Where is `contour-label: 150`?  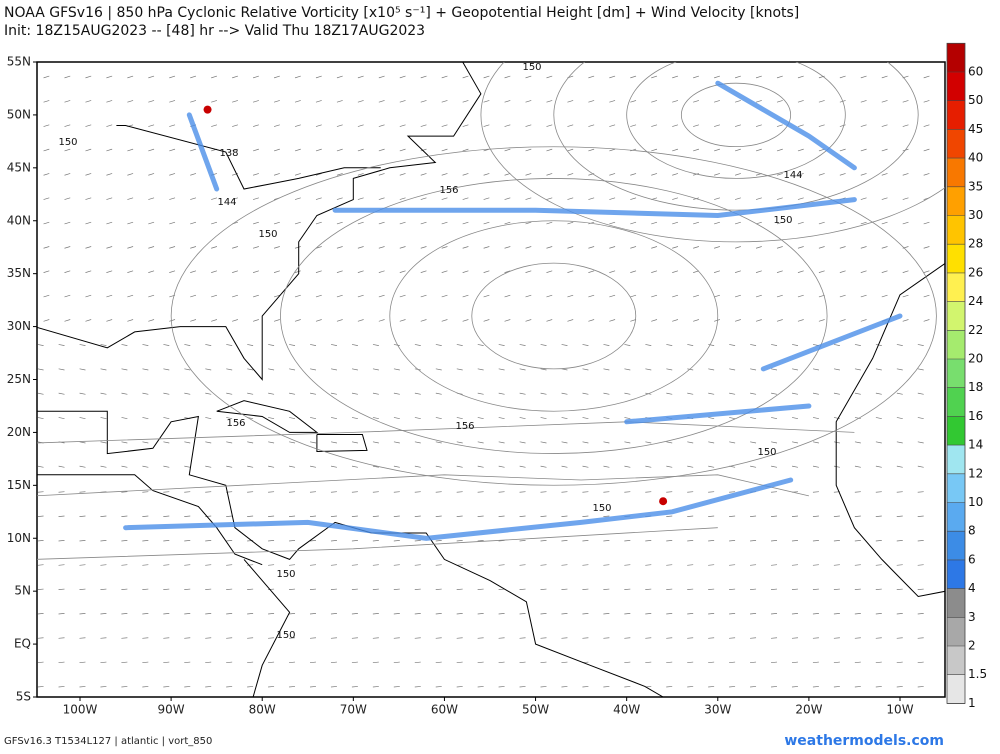 contour-label: 150 is located at coordinates (766, 452).